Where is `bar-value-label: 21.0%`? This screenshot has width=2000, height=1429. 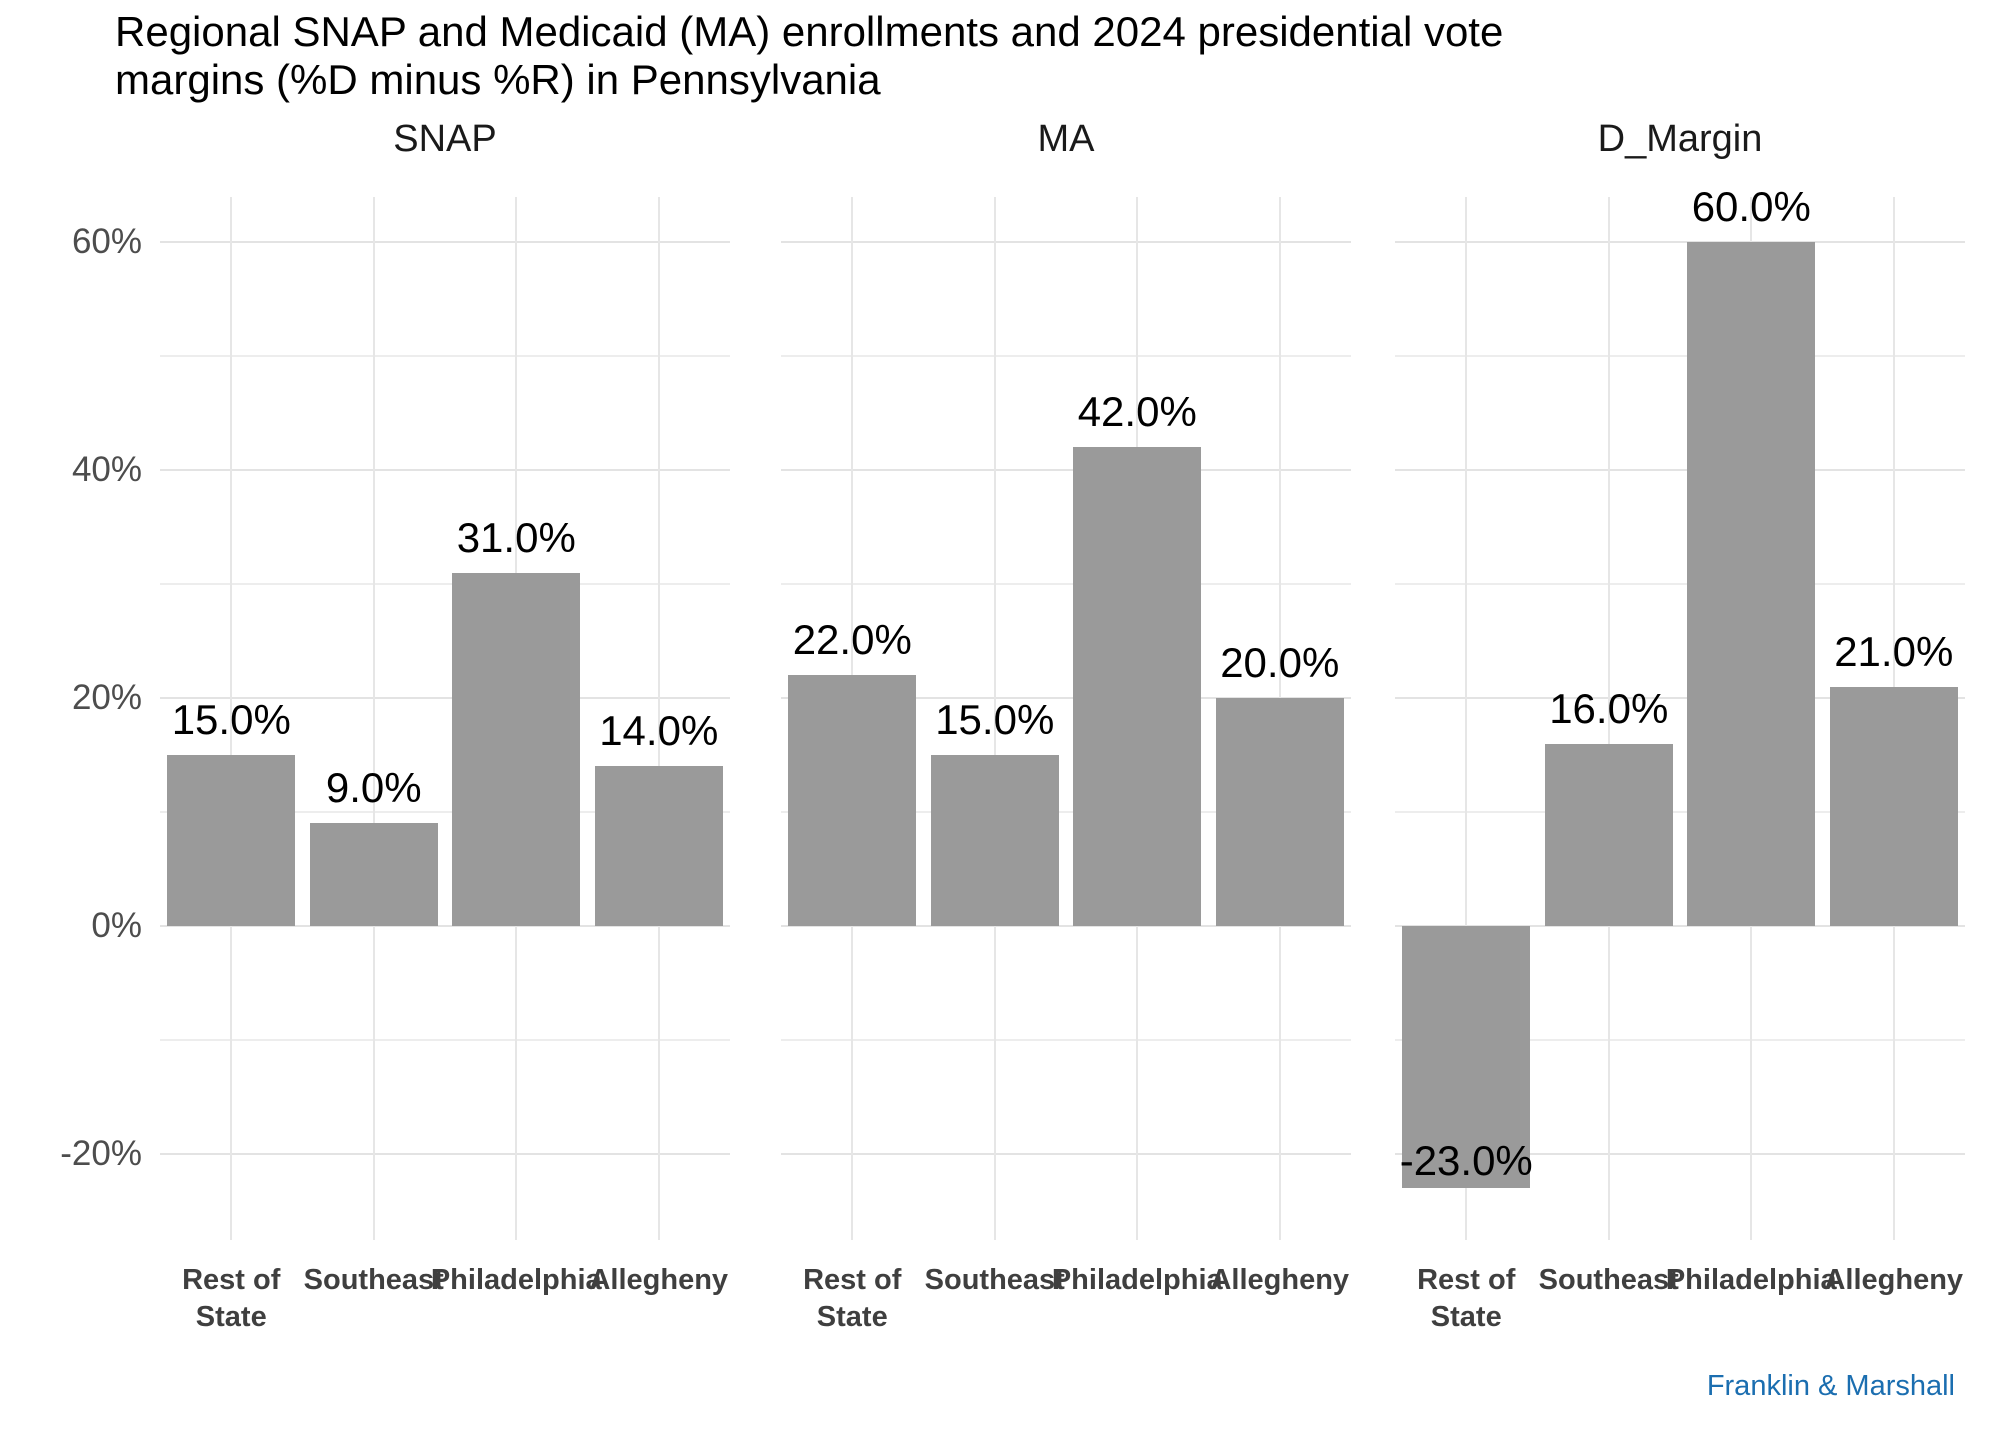 bar-value-label: 21.0% is located at coordinates (1894, 651).